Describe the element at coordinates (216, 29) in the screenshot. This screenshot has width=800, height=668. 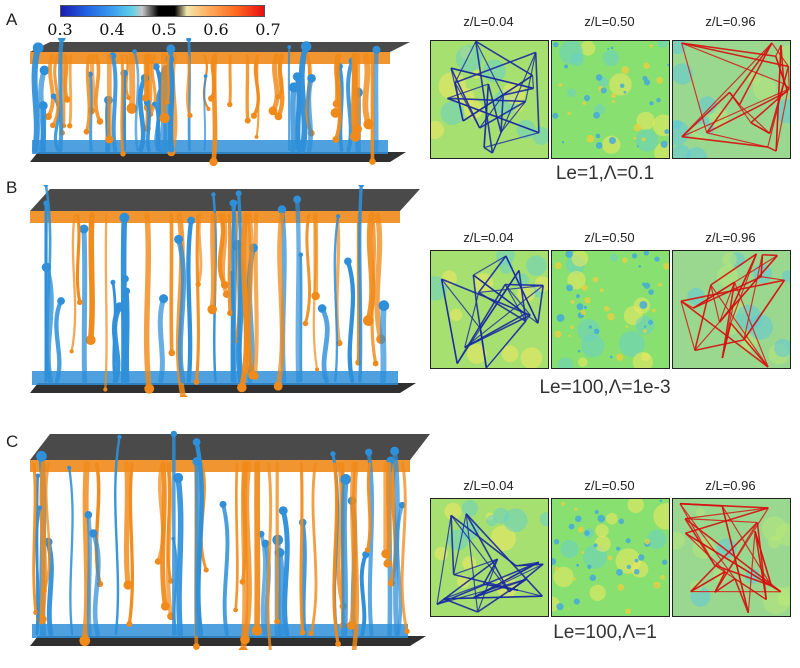
I see `colorbar-tick: 0.6` at that location.